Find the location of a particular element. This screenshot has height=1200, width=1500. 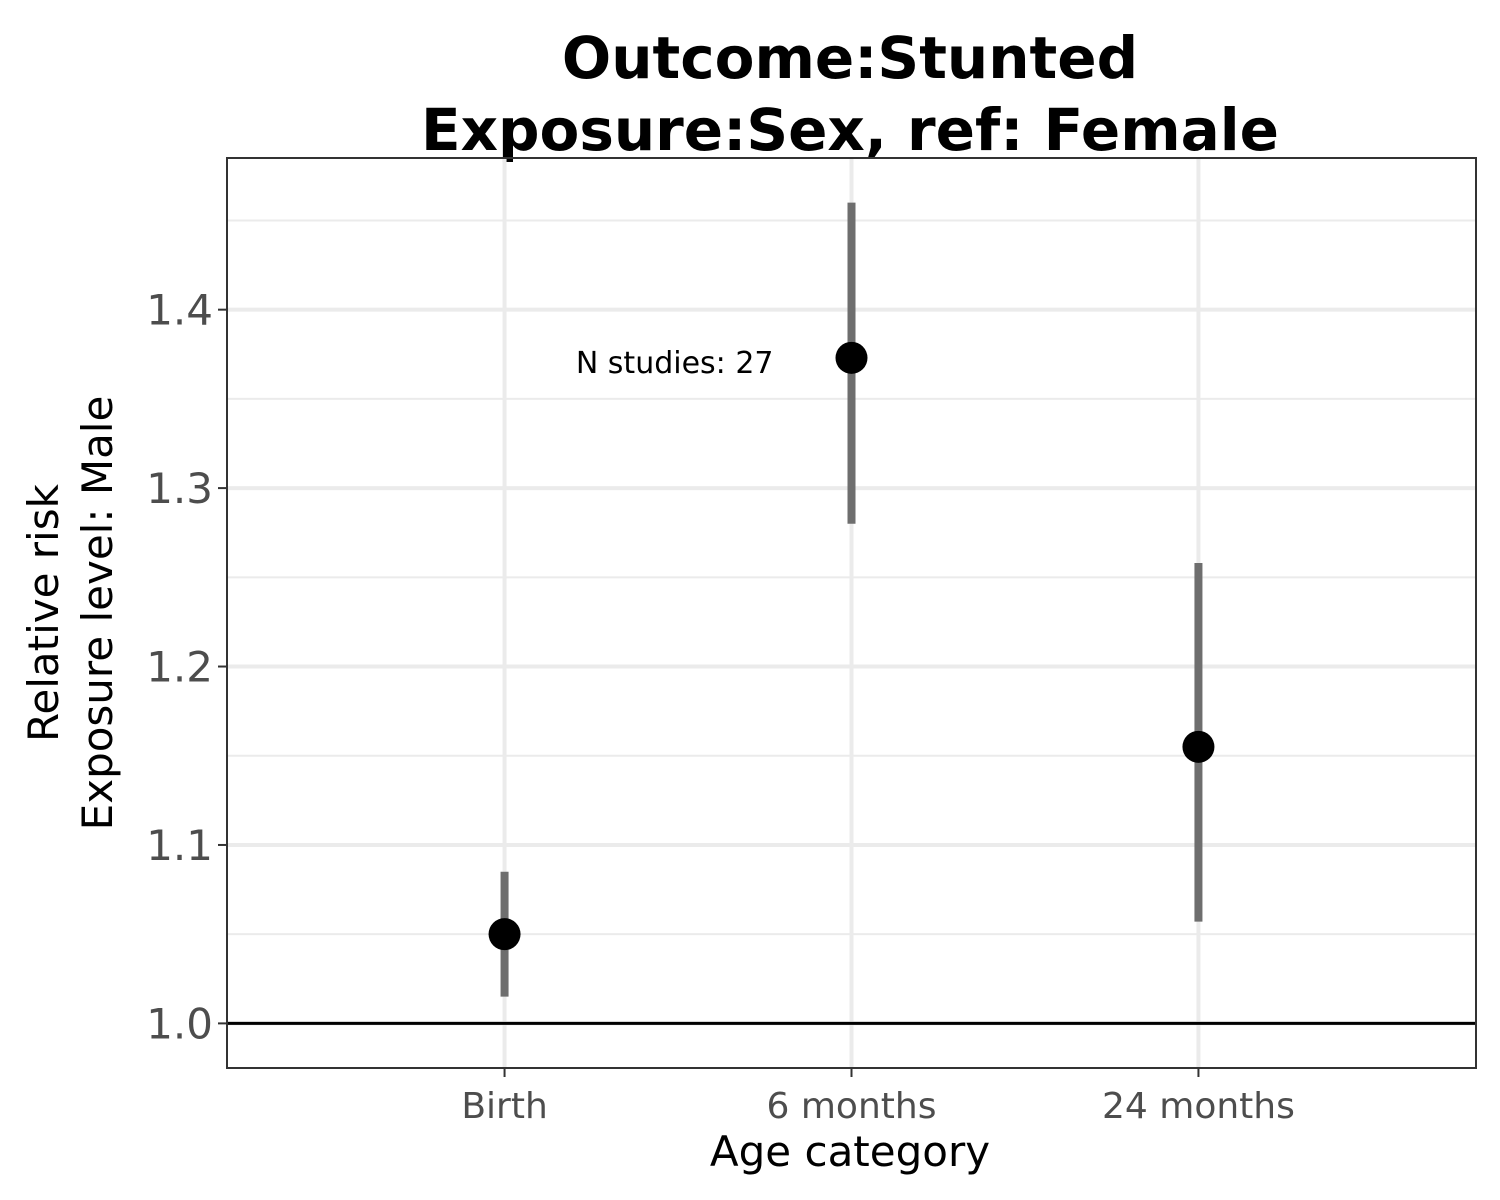

x-tick-label: 24 months is located at coordinates (1198, 1106).